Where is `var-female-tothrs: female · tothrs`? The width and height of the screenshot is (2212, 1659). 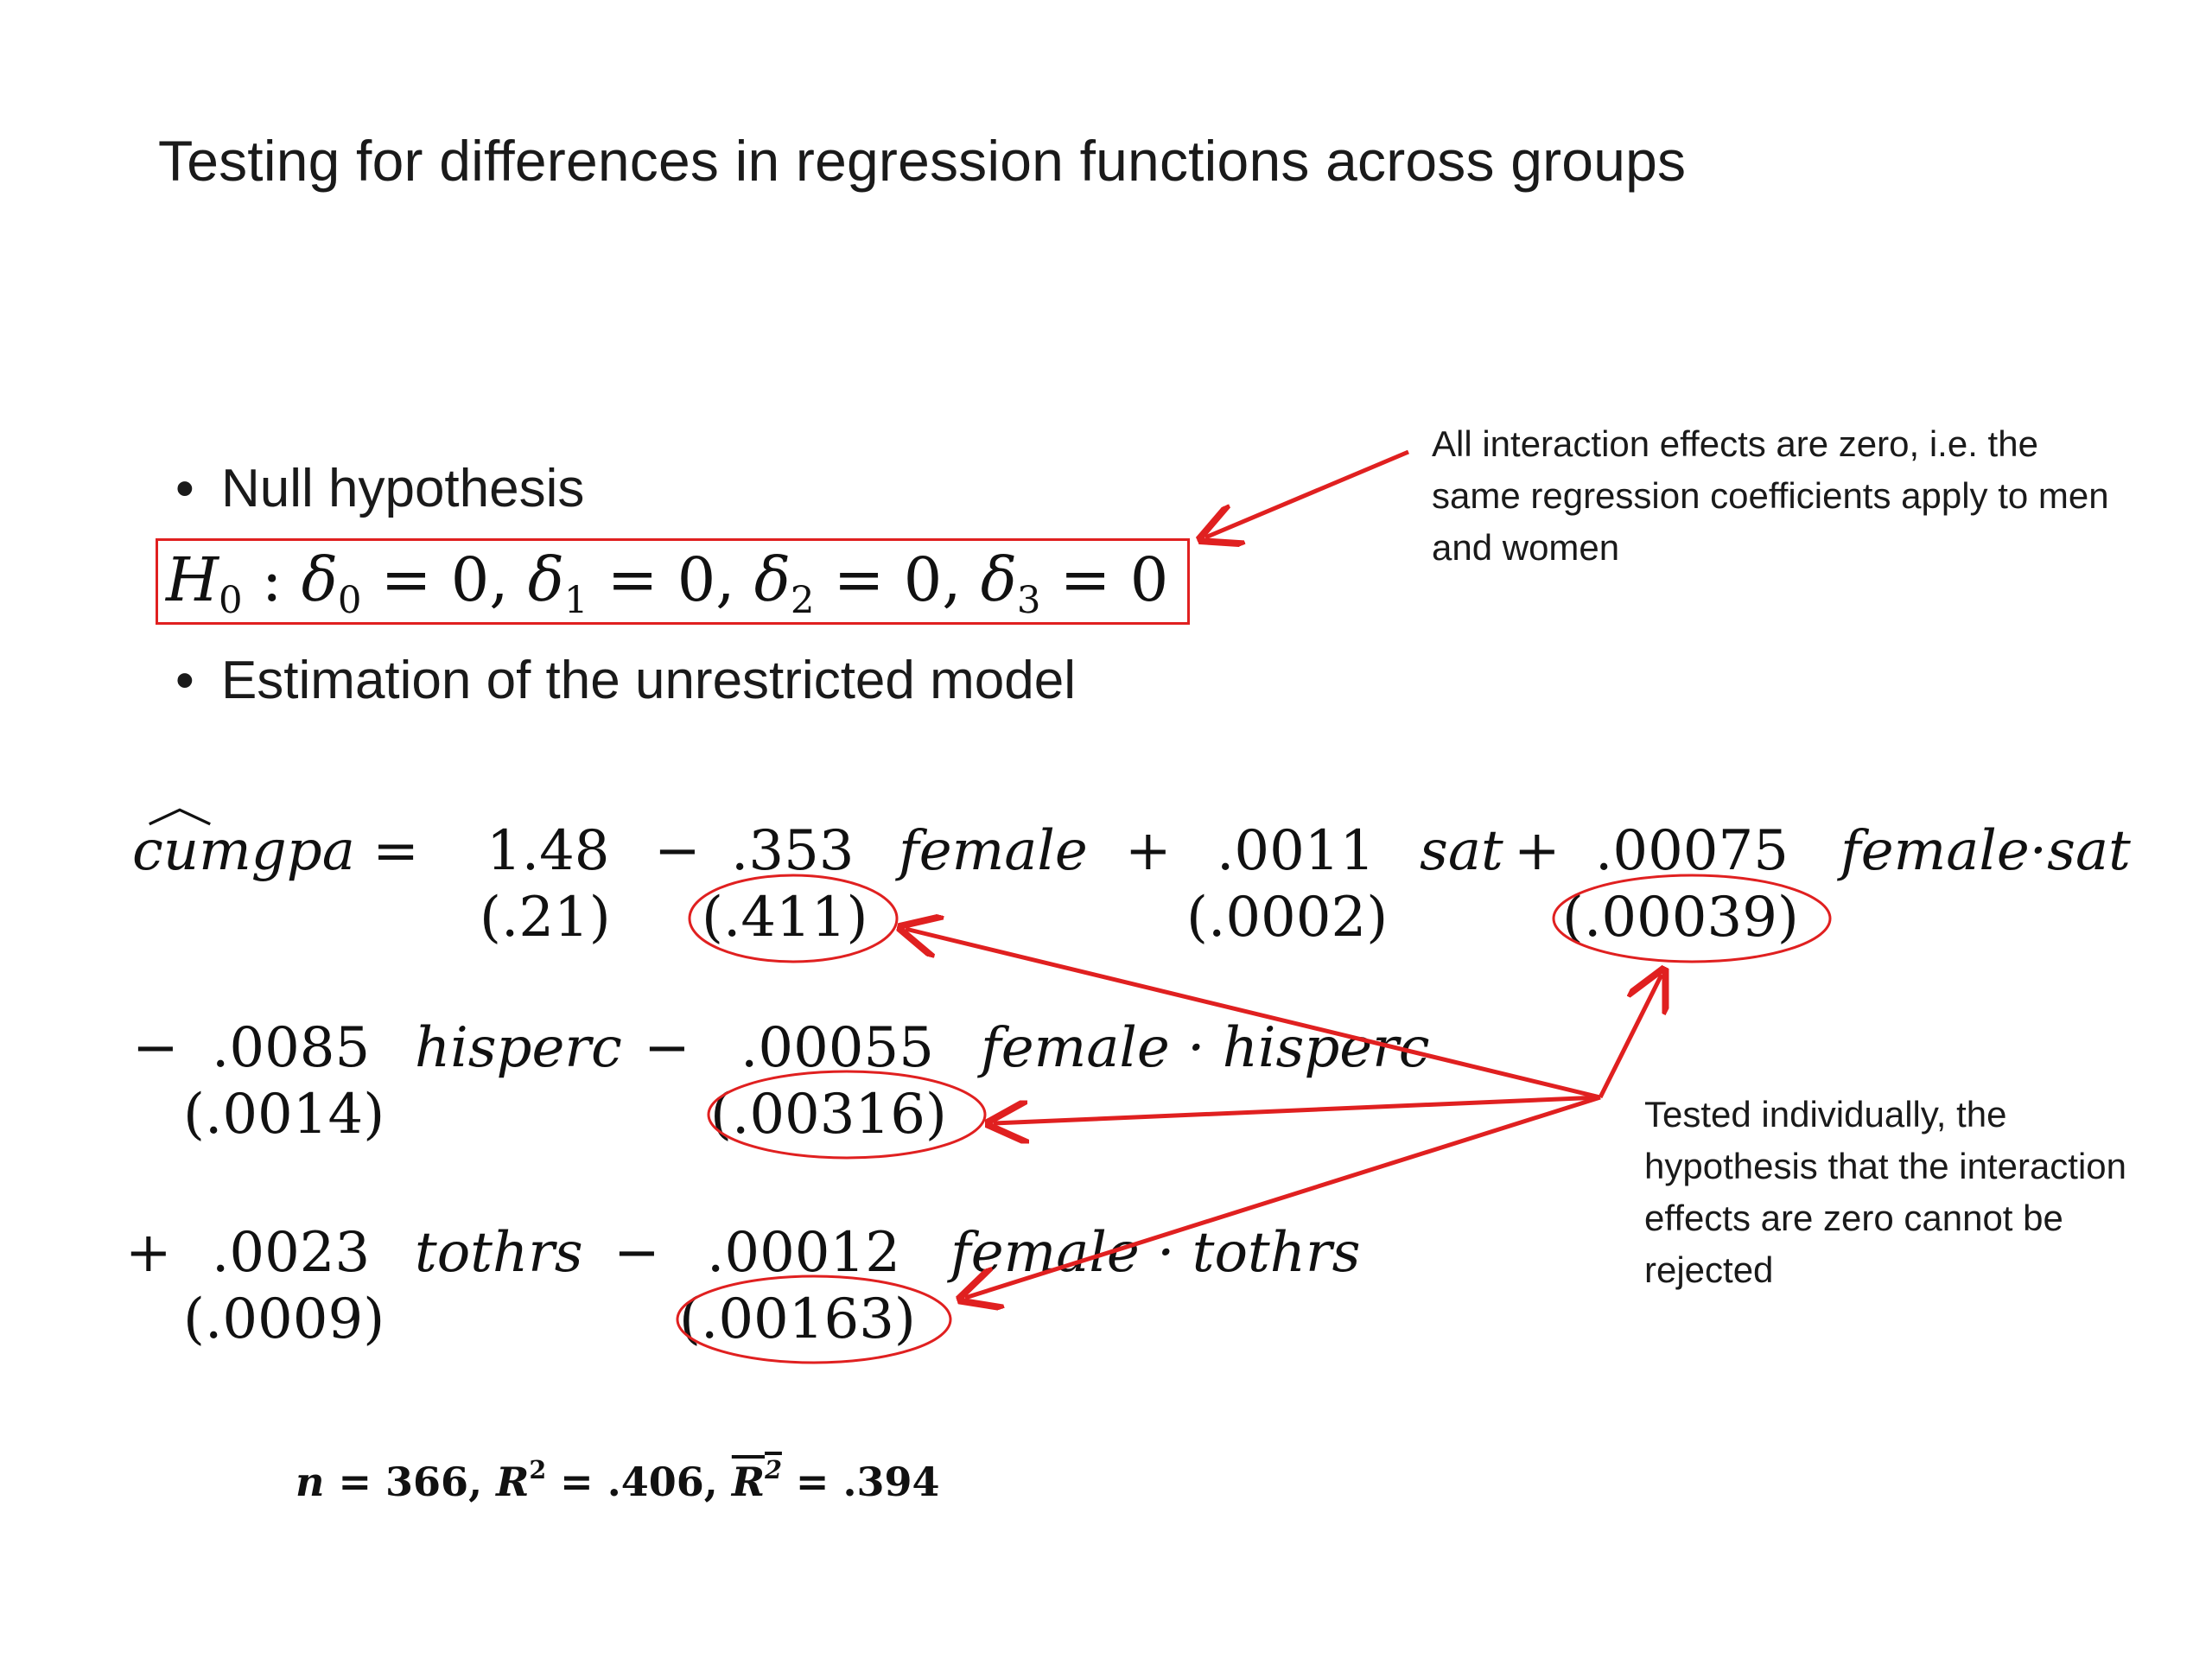 var-female-tothrs: female · tothrs is located at coordinates (1155, 1253).